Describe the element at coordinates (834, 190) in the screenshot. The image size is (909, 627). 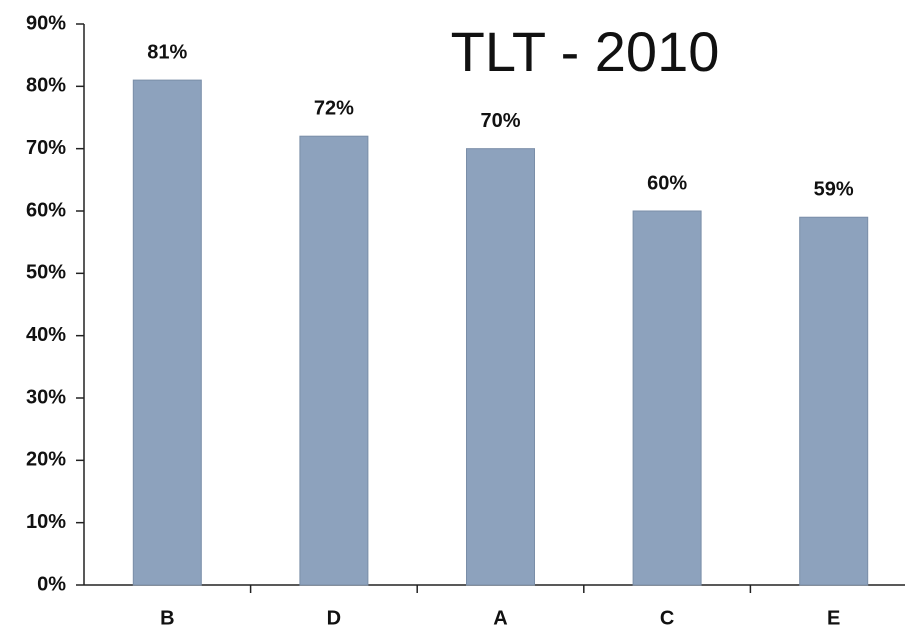
I see `data-label: 59%` at that location.